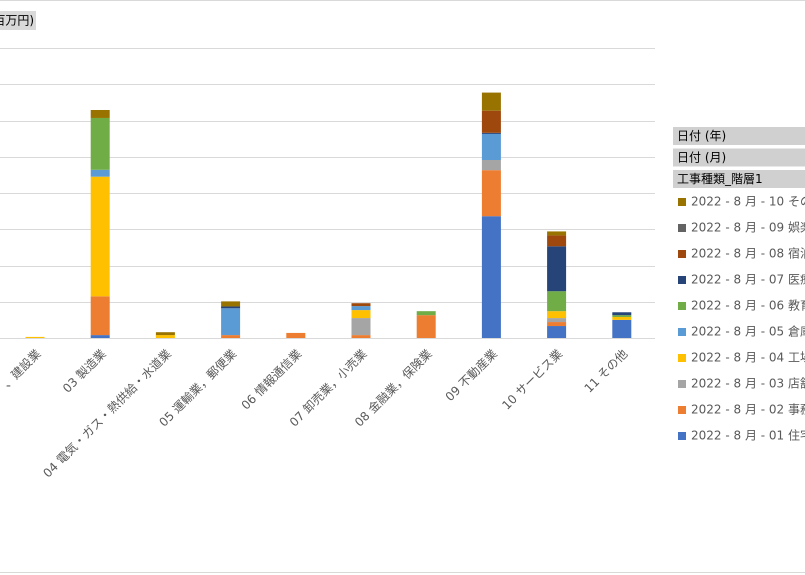 Image resolution: width=805 pixels, height=575 pixels. What do you see at coordinates (532, 380) in the screenshot?
I see `x-tick-label: 10 サービス業` at bounding box center [532, 380].